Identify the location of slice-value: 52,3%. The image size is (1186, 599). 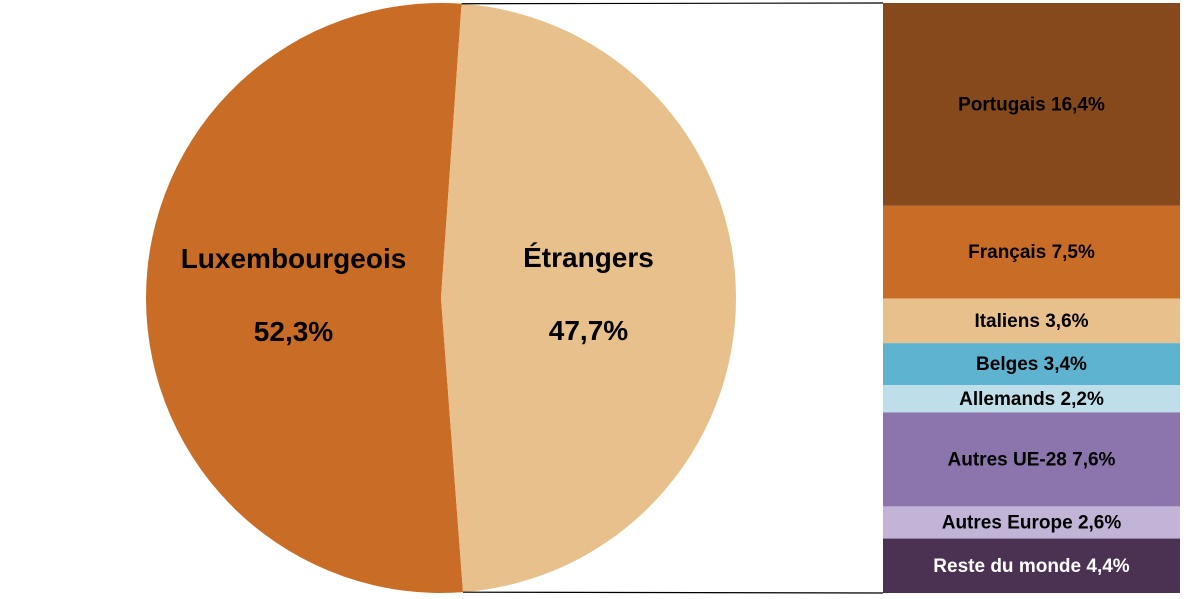
(293, 331).